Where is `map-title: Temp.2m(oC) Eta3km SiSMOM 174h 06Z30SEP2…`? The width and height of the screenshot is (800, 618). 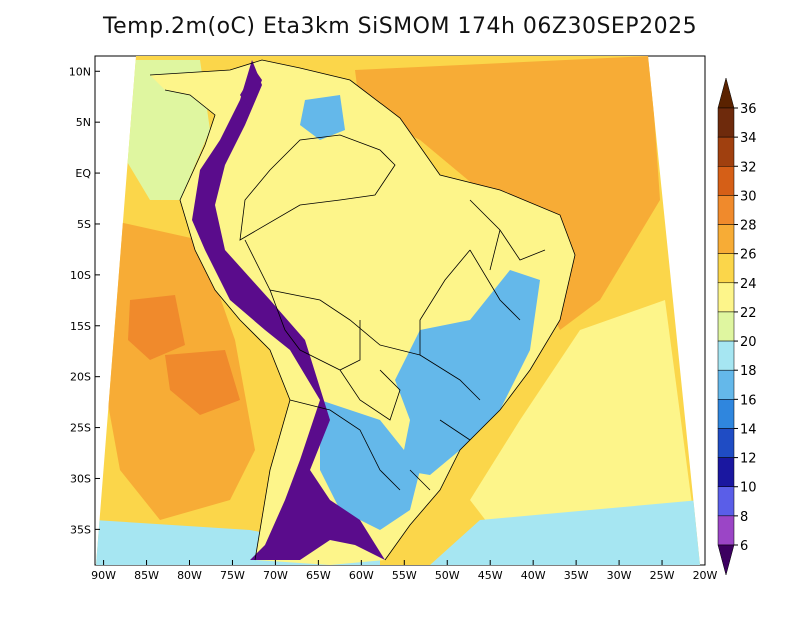 map-title: Temp.2m(oC) Eta3km SiSMOM 174h 06Z30SEP2… is located at coordinates (400, 26).